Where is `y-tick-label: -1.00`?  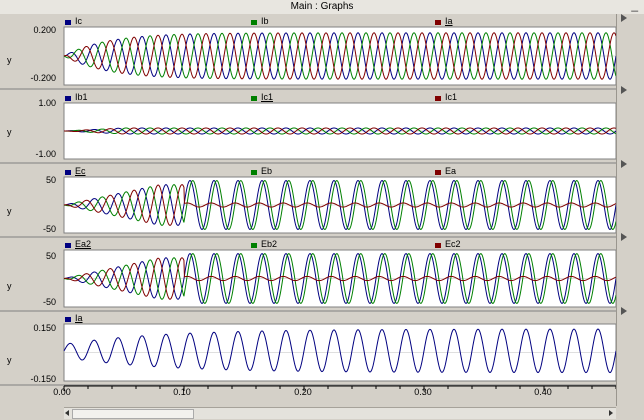
y-tick-label: -1.00 is located at coordinates (45, 154).